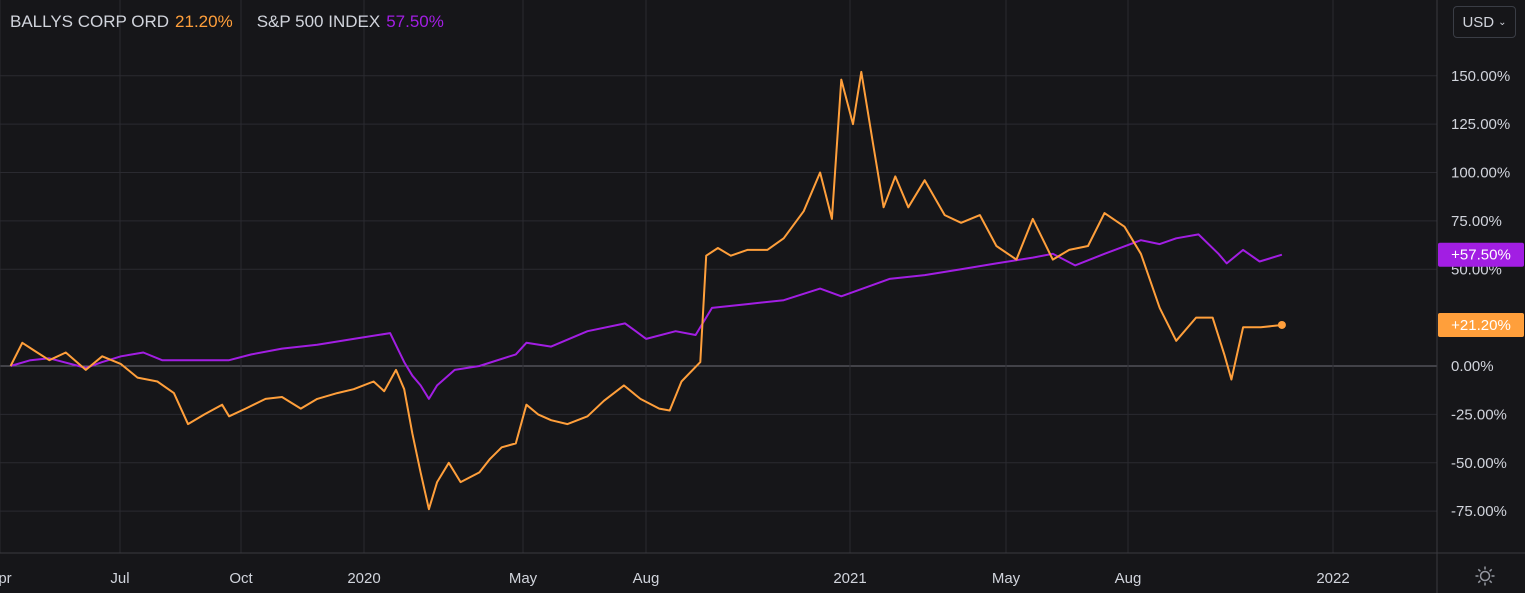 This screenshot has height=593, width=1525. What do you see at coordinates (1479, 511) in the screenshot?
I see `y-tick-label: -75.00%` at bounding box center [1479, 511].